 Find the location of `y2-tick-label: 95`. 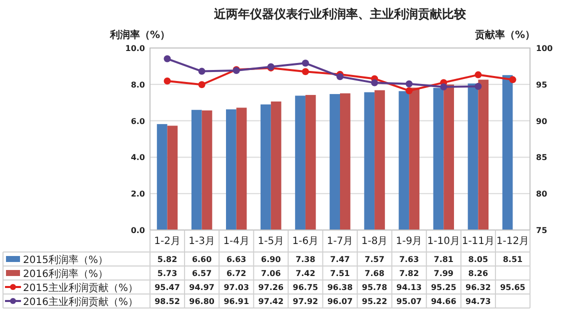

y2-tick-label: 95 is located at coordinates (542, 85).